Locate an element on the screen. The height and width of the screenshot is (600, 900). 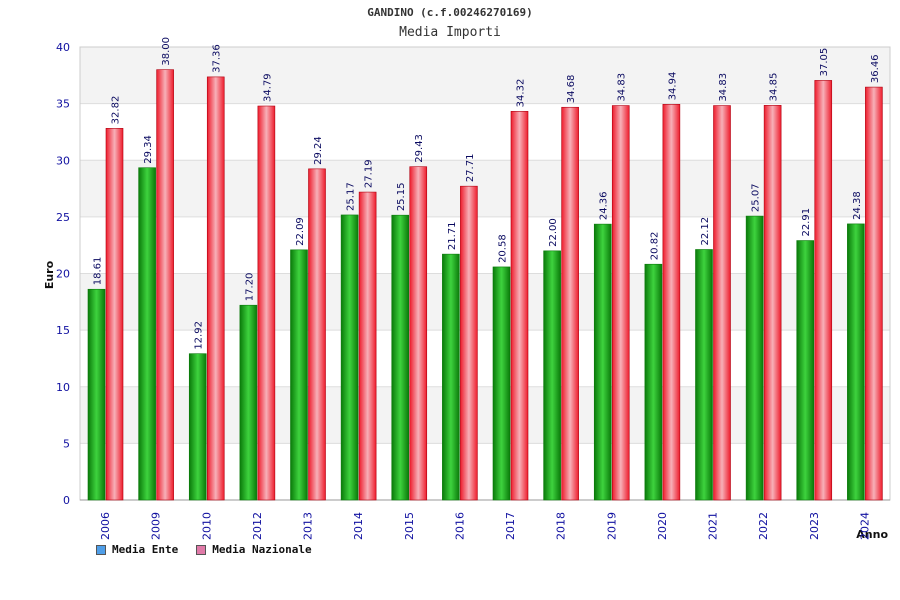
y-axis-label: Euro is located at coordinates (49, 274).